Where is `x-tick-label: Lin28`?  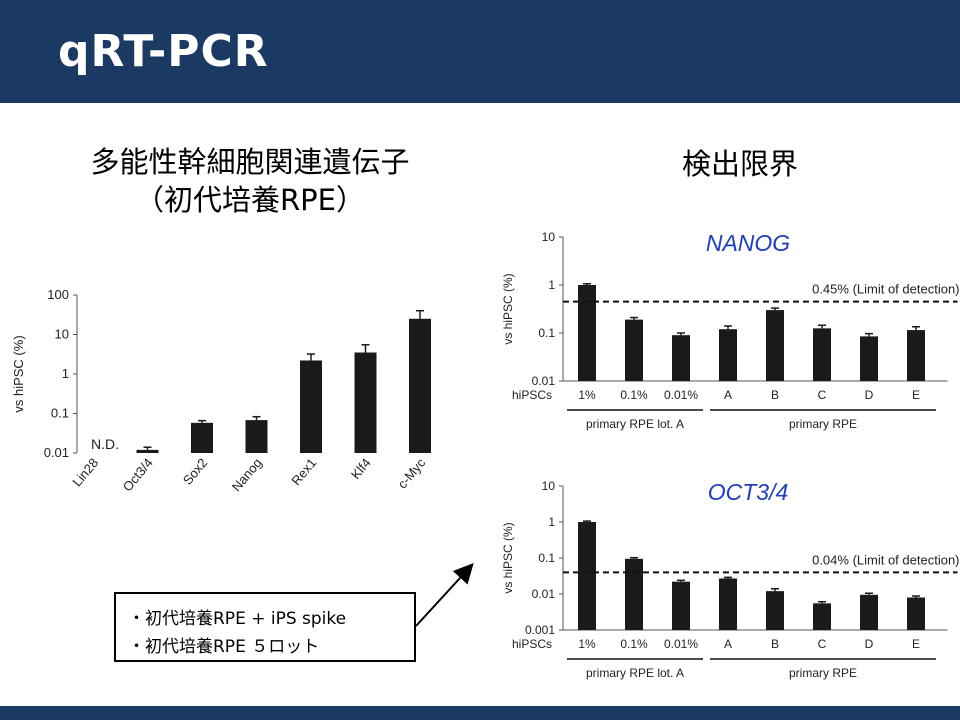 x-tick-label: Lin28 is located at coordinates (85, 472).